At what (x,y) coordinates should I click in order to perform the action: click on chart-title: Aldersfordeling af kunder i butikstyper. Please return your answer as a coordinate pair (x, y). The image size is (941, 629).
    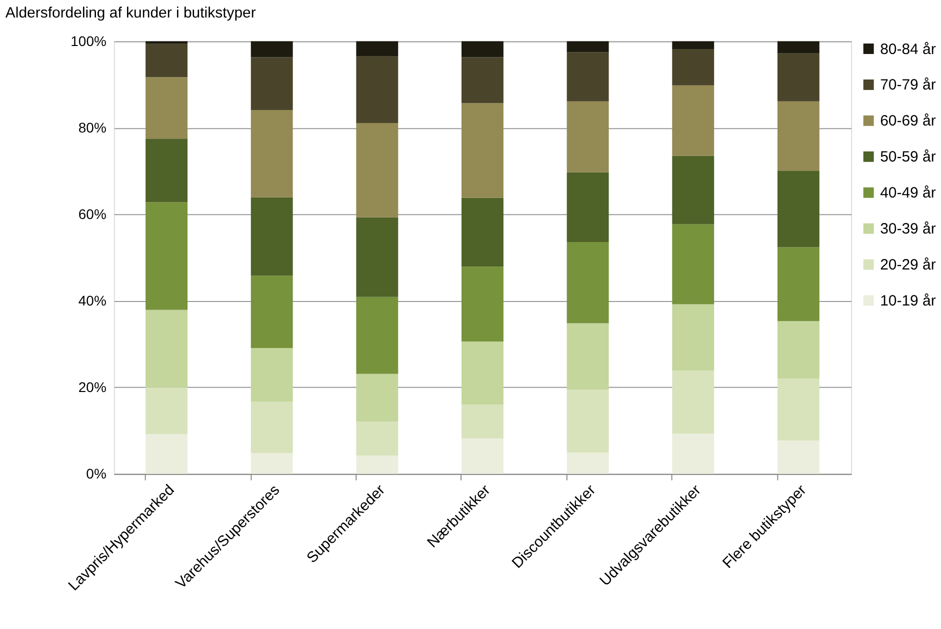
    Looking at the image, I should click on (130, 13).